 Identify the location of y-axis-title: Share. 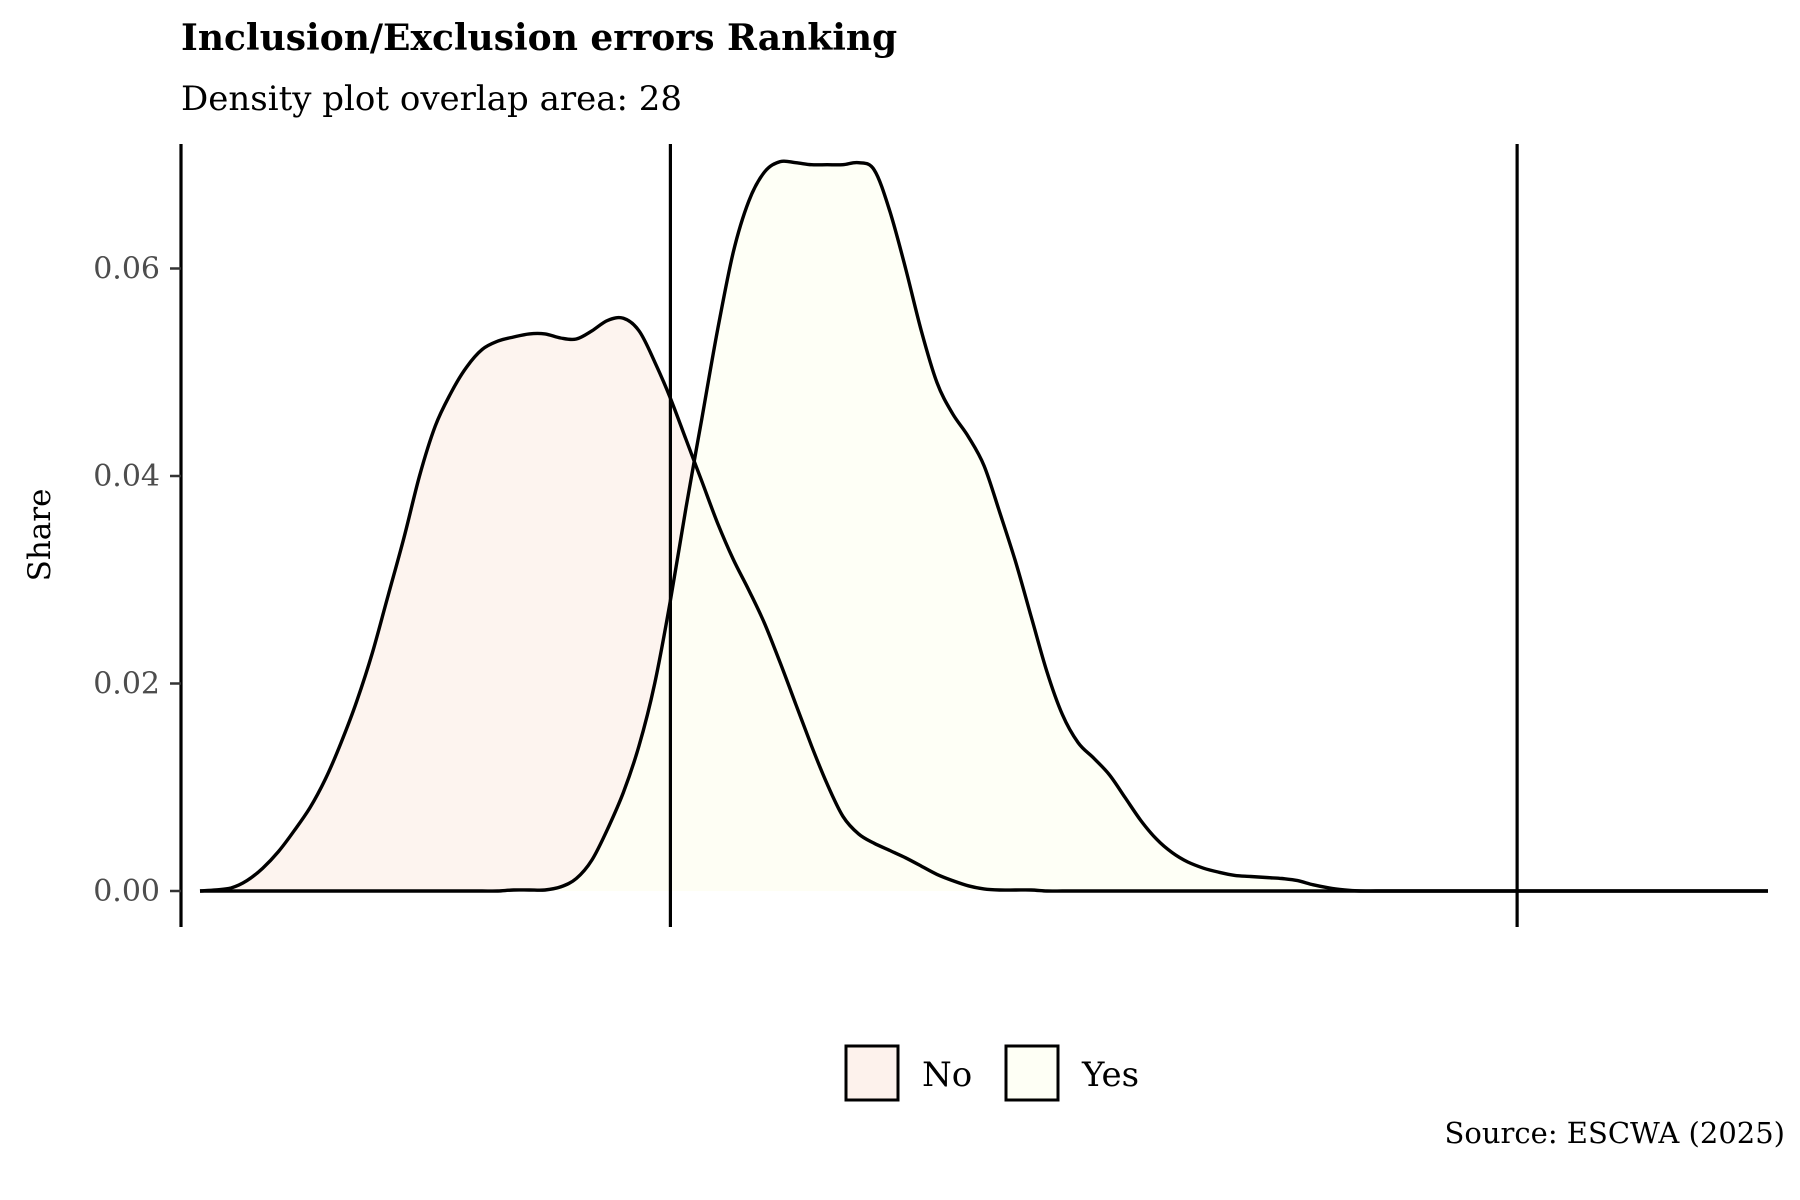
(40, 535).